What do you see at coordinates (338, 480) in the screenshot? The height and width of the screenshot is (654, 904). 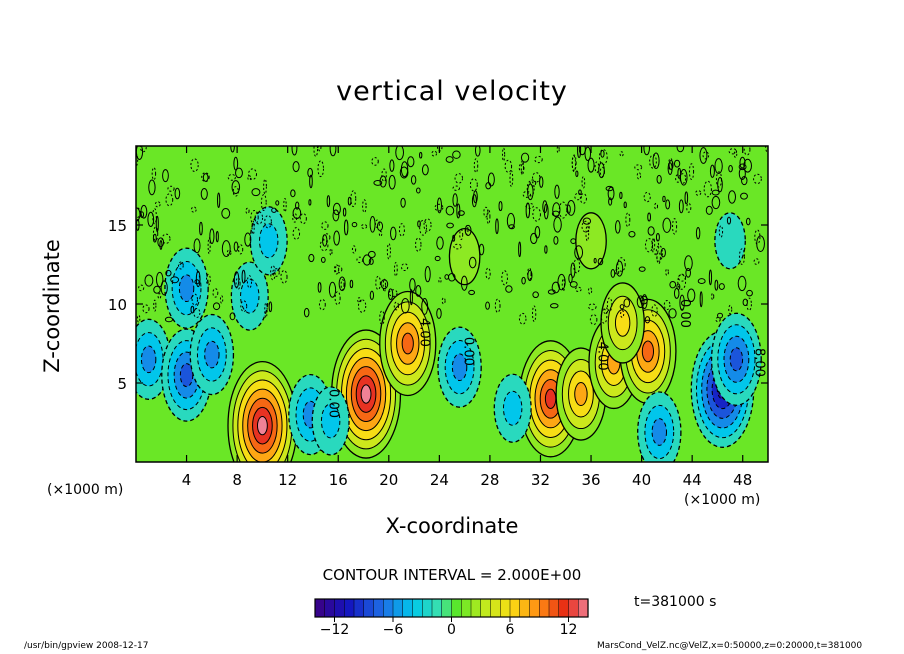 I see `x-tick-label: 16` at bounding box center [338, 480].